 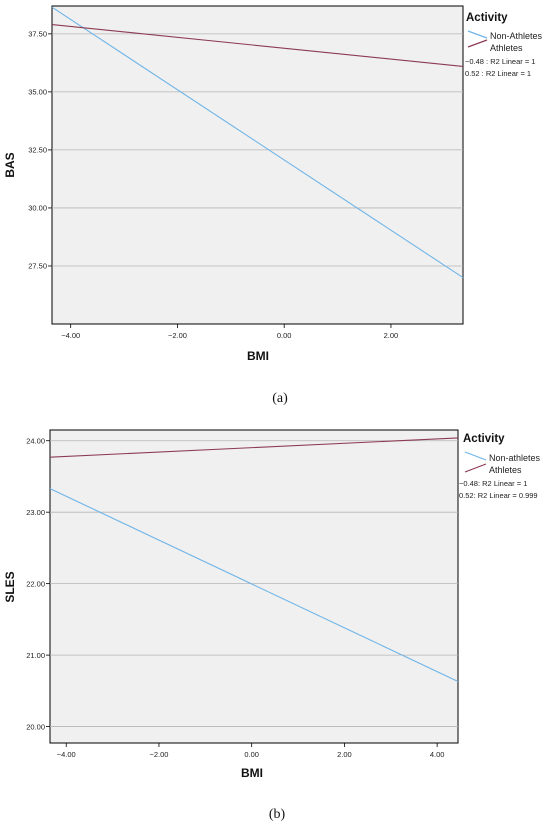 I want to click on legend-label-non-athletes-a: Non-Athletes, so click(x=516, y=36).